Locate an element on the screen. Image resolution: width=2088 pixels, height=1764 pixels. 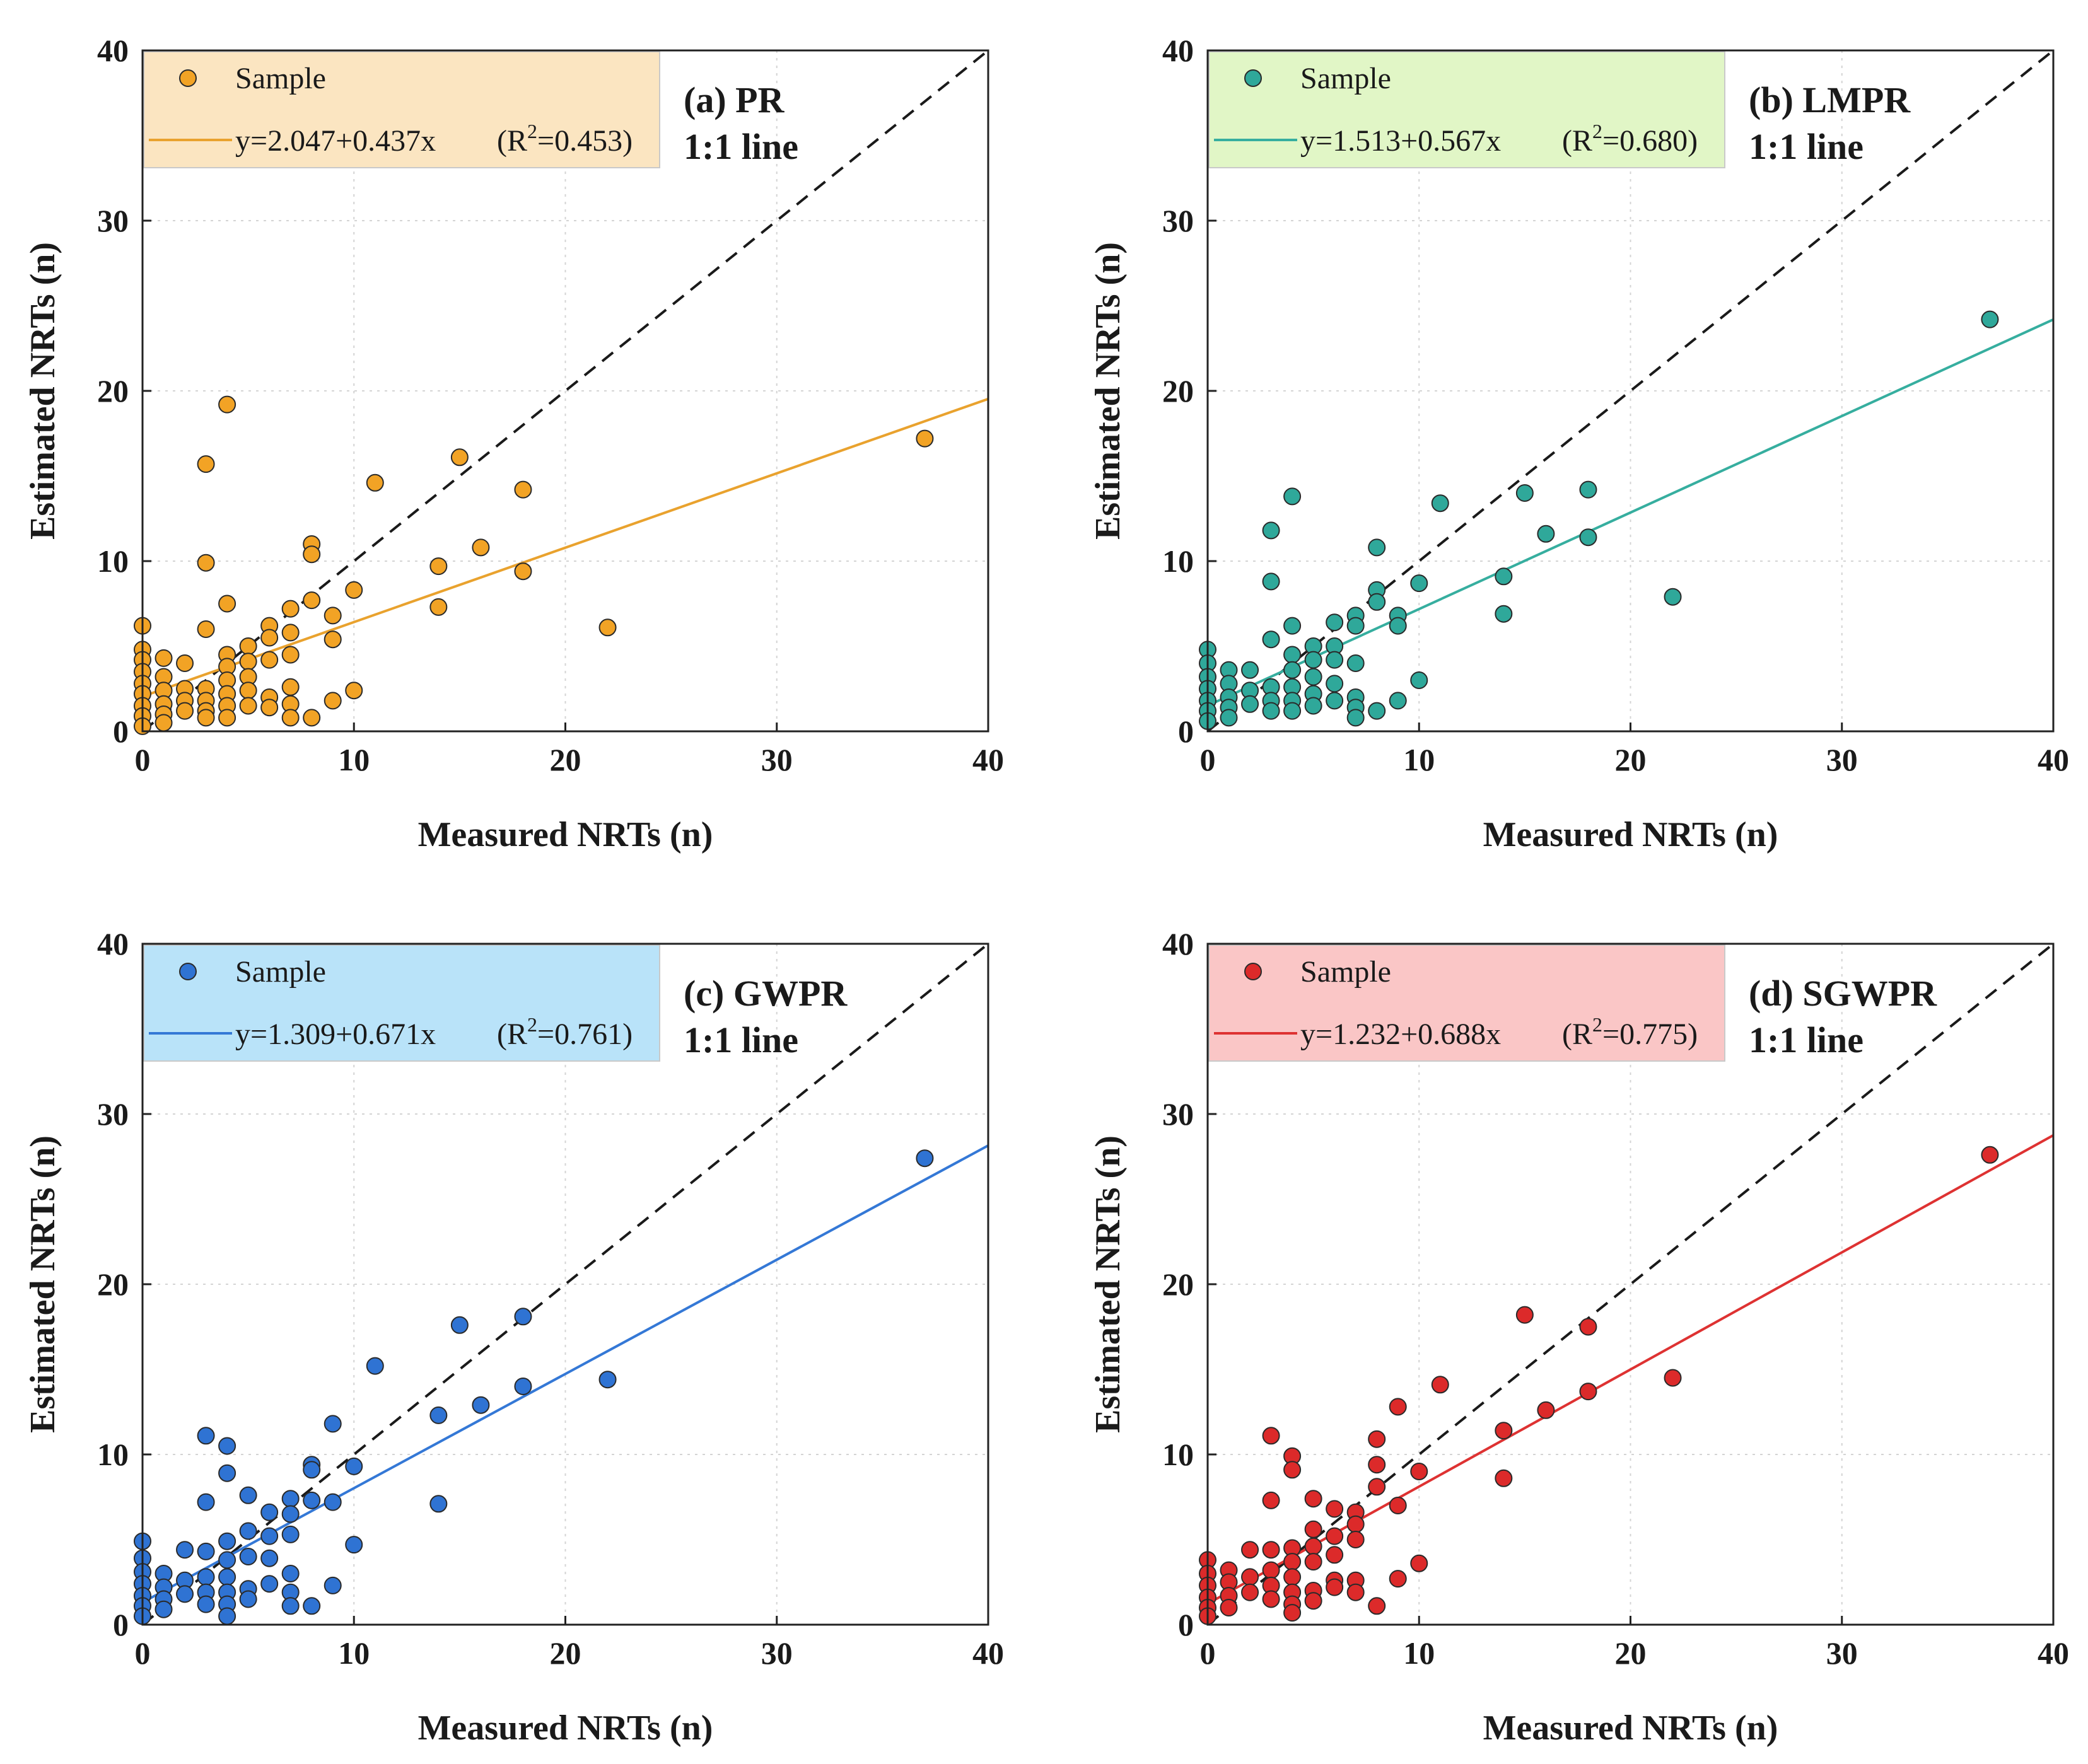
y-tick-label: 0 is located at coordinates (121, 1624).